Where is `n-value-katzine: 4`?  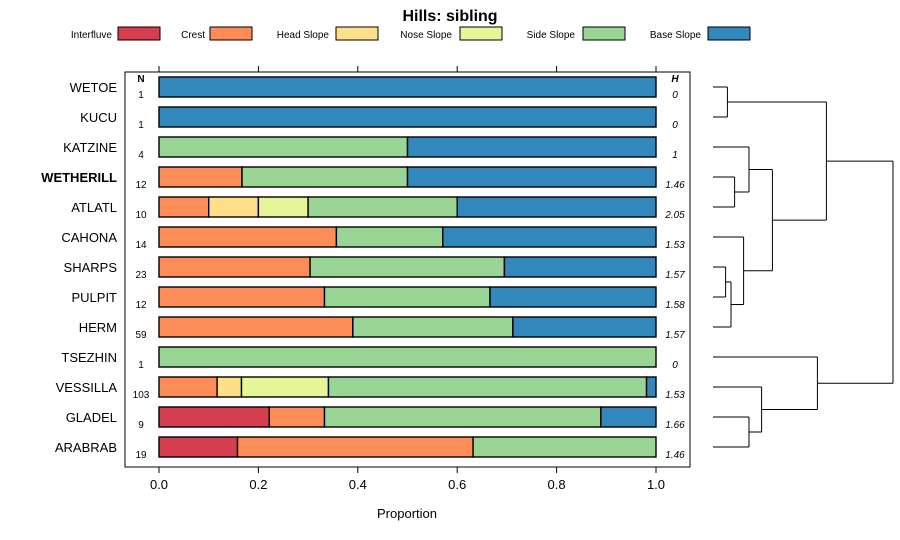 n-value-katzine: 4 is located at coordinates (141, 155).